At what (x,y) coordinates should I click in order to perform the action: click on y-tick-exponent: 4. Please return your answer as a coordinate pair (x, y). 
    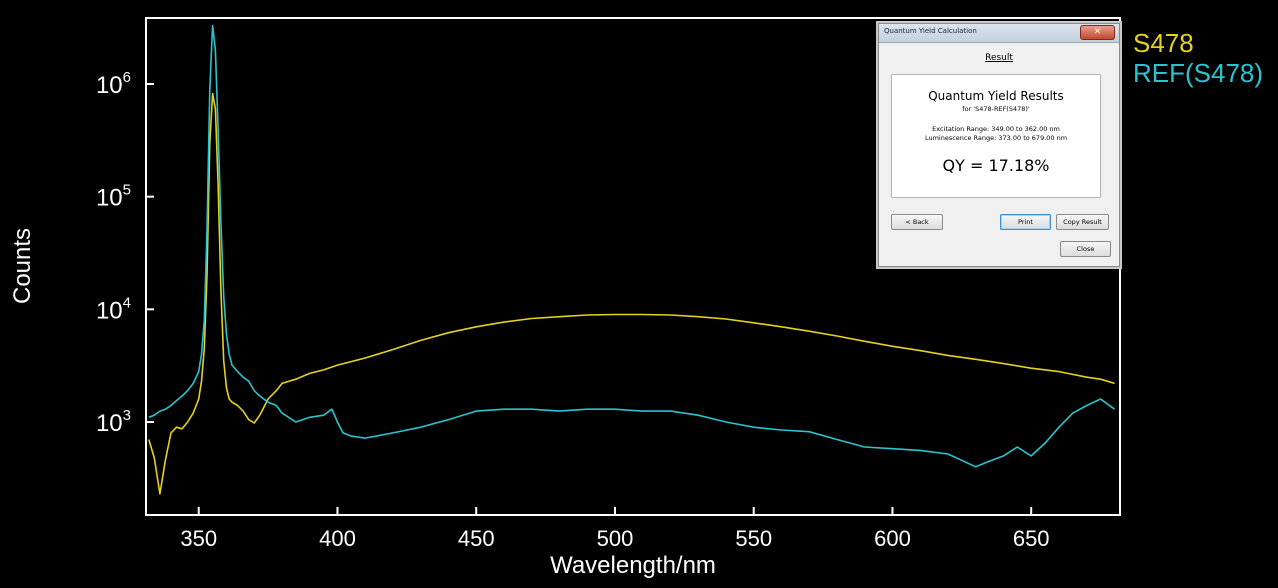
    Looking at the image, I should click on (127, 302).